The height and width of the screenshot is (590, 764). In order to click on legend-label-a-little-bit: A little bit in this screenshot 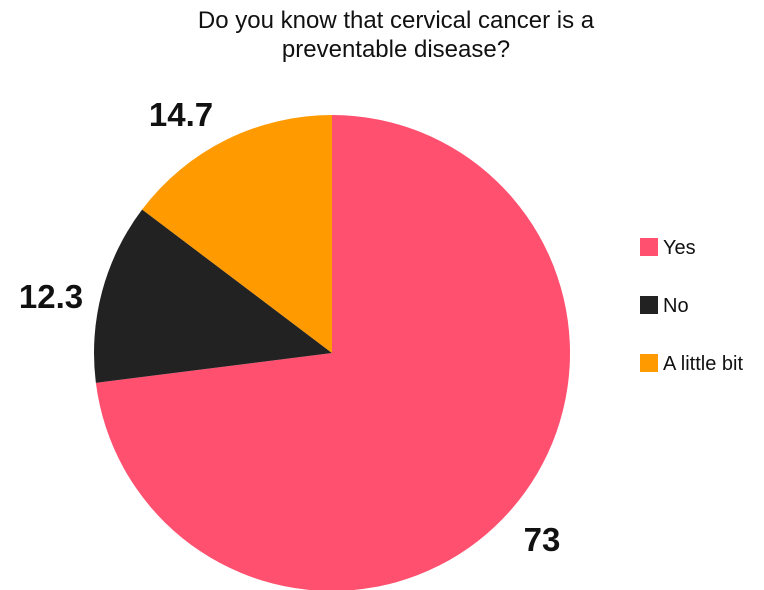, I will do `click(703, 364)`.